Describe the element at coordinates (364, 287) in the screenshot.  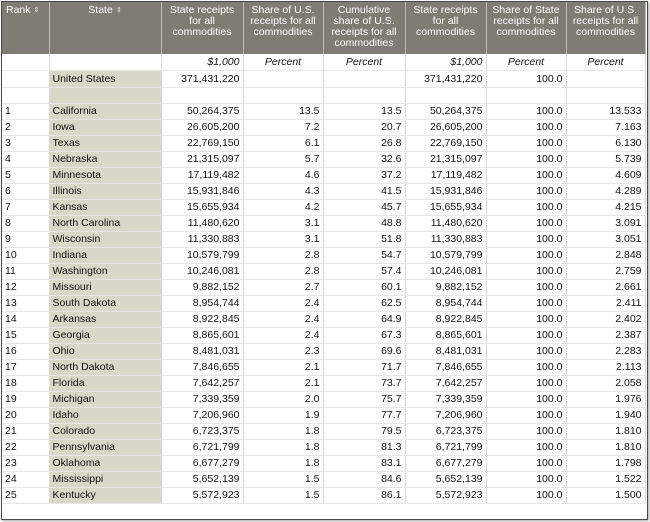
I see `value-cell: 60.1` at that location.